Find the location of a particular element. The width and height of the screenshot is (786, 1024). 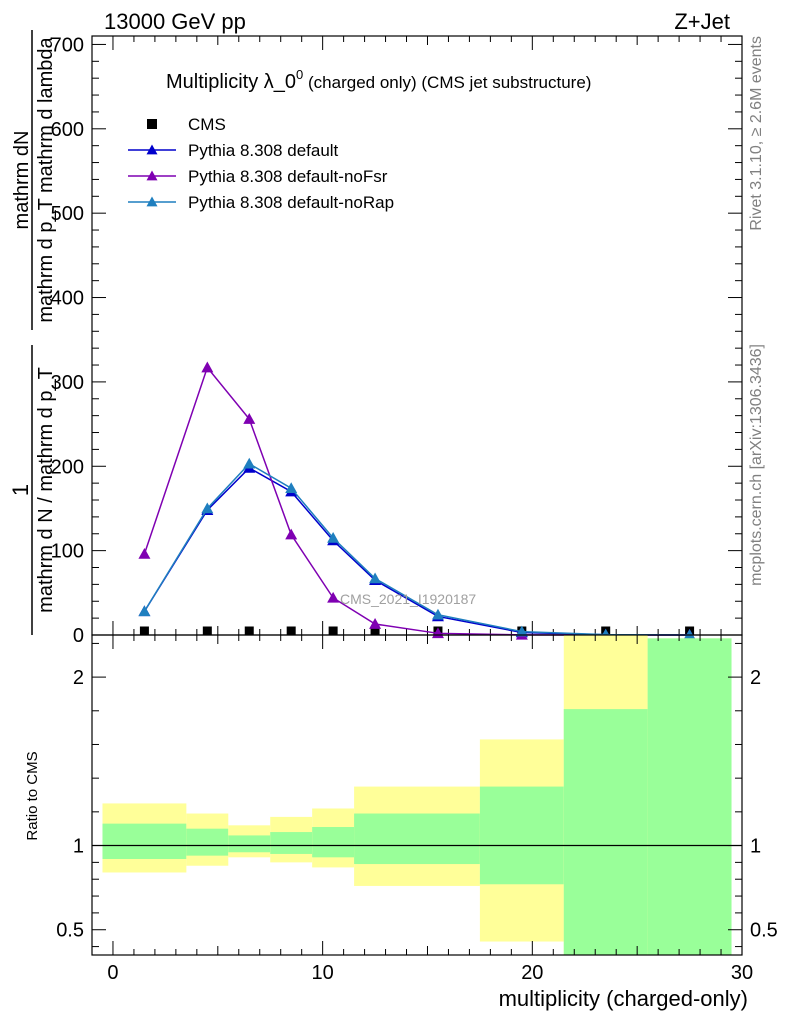

main-y-tick-label: 200 is located at coordinates (67, 467).